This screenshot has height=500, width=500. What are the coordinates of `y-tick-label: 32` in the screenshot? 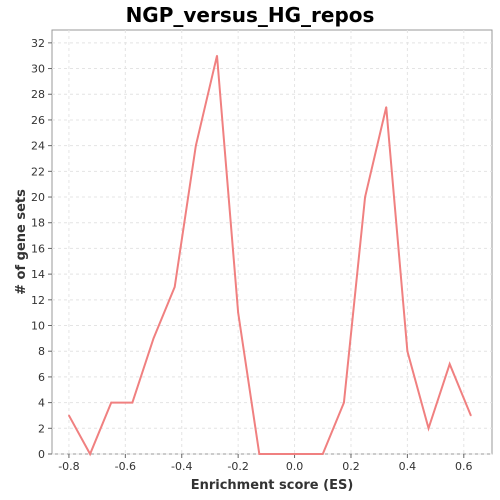 It's located at (38, 43).